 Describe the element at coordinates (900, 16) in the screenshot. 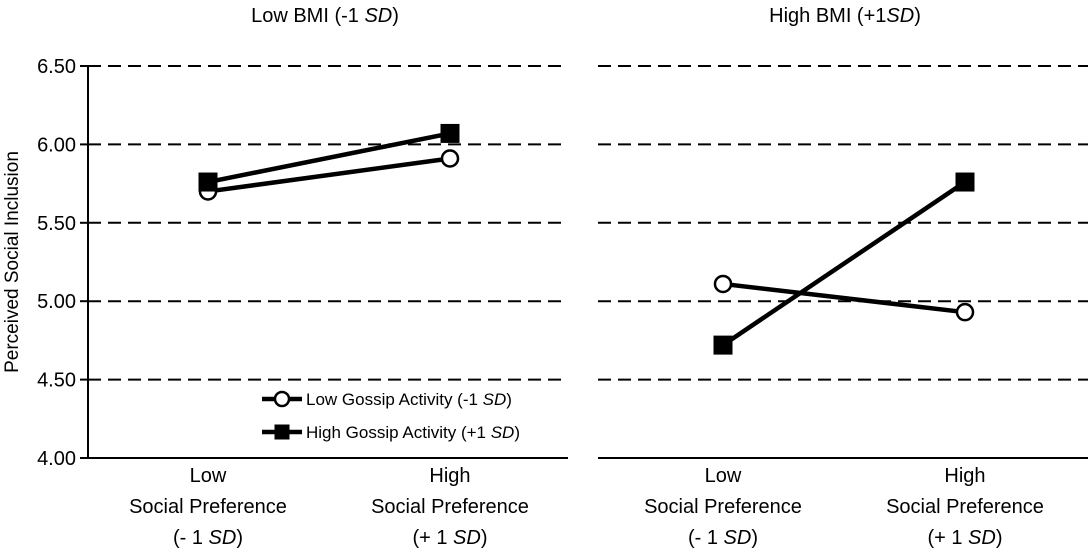

I see `panel-title-right-sd: SD` at that location.